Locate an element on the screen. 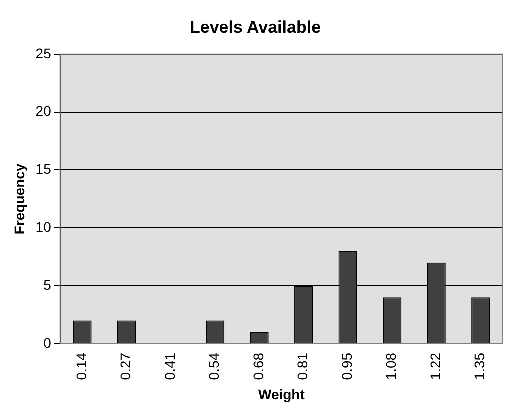 This screenshot has width=509, height=412. x-tick-label: 0.41 is located at coordinates (170, 366).